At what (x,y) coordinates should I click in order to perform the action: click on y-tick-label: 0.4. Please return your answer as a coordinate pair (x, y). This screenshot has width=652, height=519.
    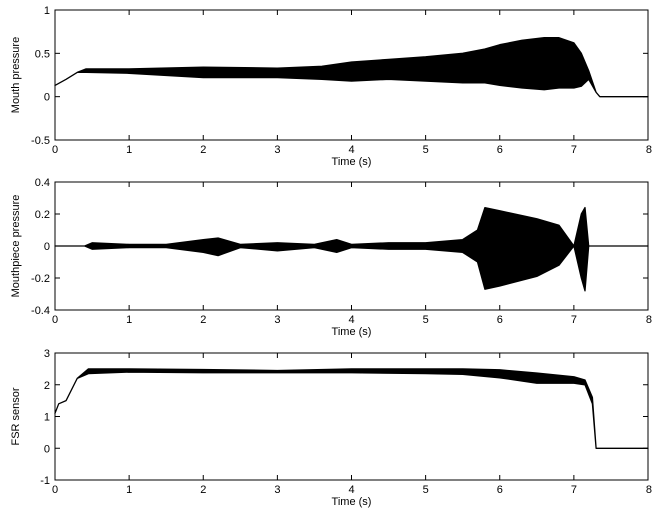
    Looking at the image, I should click on (42, 183).